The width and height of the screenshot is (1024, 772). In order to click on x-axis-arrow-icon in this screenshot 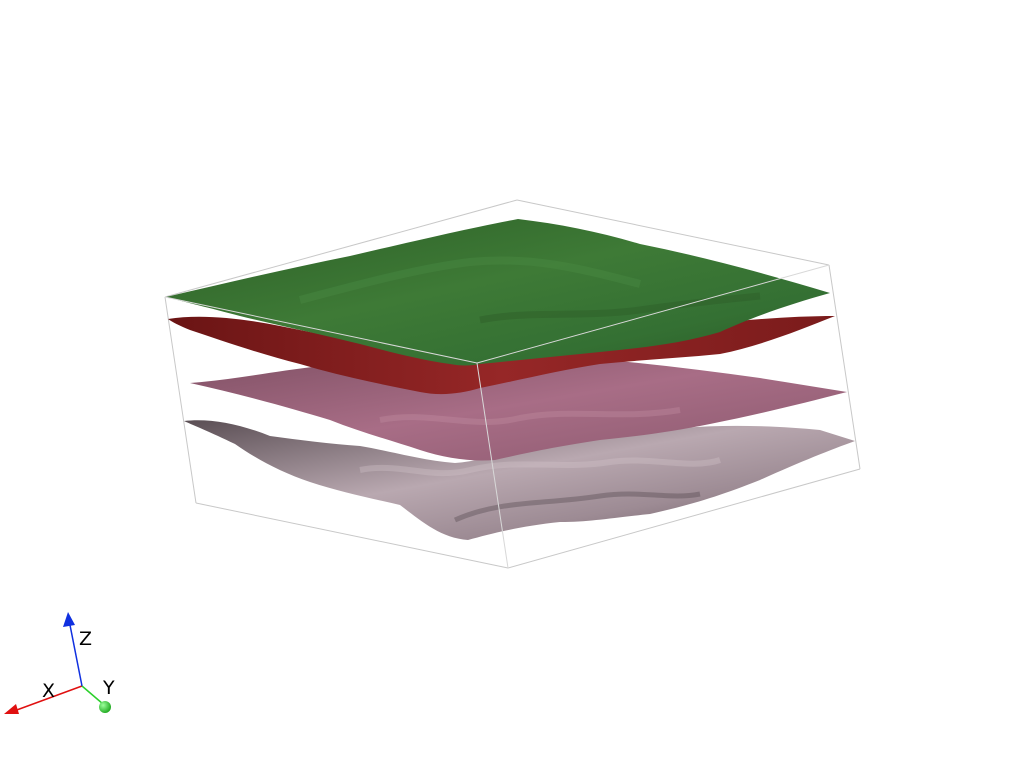, I will do `click(11, 709)`.